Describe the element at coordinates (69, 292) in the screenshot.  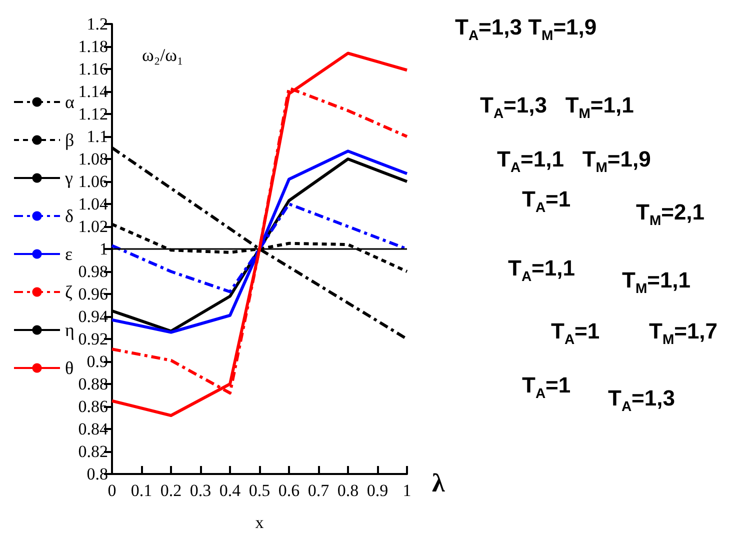
I see `legend-label: ζ` at that location.